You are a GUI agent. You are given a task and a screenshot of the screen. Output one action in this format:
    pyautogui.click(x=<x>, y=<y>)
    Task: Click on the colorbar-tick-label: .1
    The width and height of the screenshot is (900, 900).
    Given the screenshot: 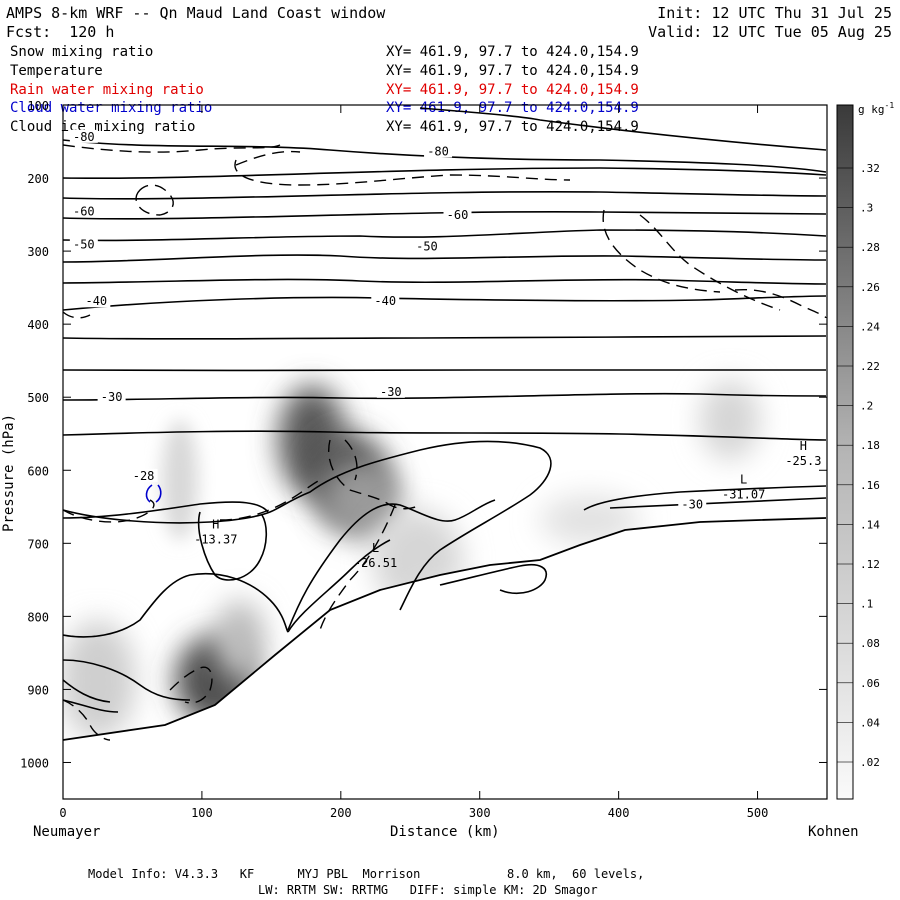 What is the action you would take?
    pyautogui.click(x=866, y=604)
    